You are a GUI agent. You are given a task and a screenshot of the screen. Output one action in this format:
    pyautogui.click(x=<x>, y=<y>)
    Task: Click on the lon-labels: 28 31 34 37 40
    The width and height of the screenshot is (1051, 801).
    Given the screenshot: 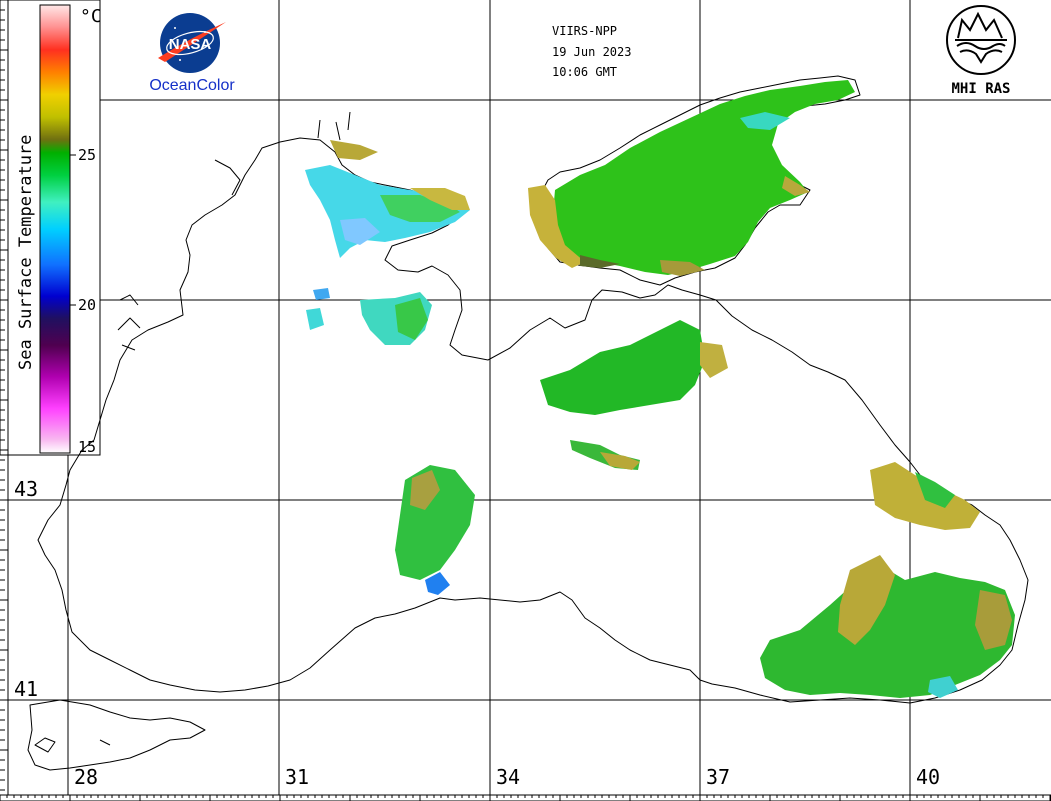 What is the action you would take?
    pyautogui.click(x=507, y=777)
    